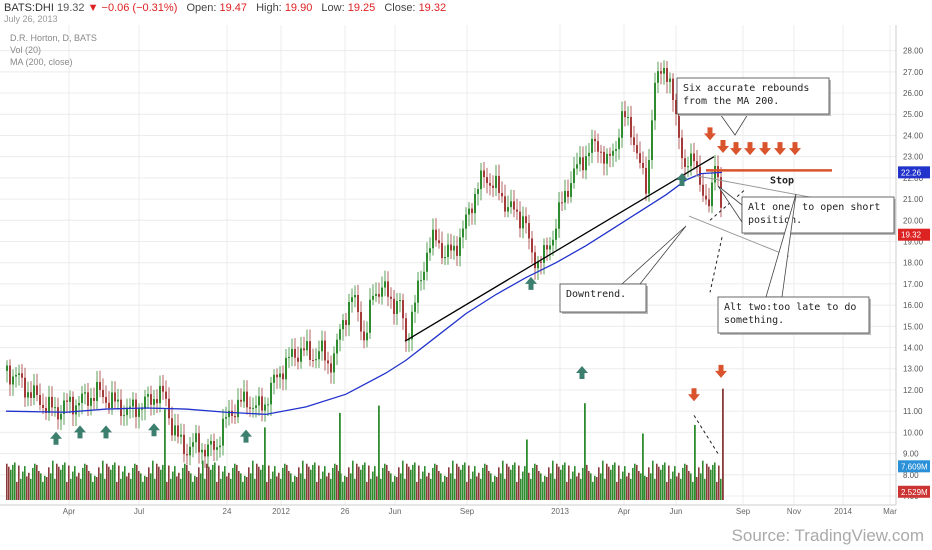  What do you see at coordinates (53, 38) in the screenshot?
I see `legend-title: D.R. Horton, D, BATS` at bounding box center [53, 38].